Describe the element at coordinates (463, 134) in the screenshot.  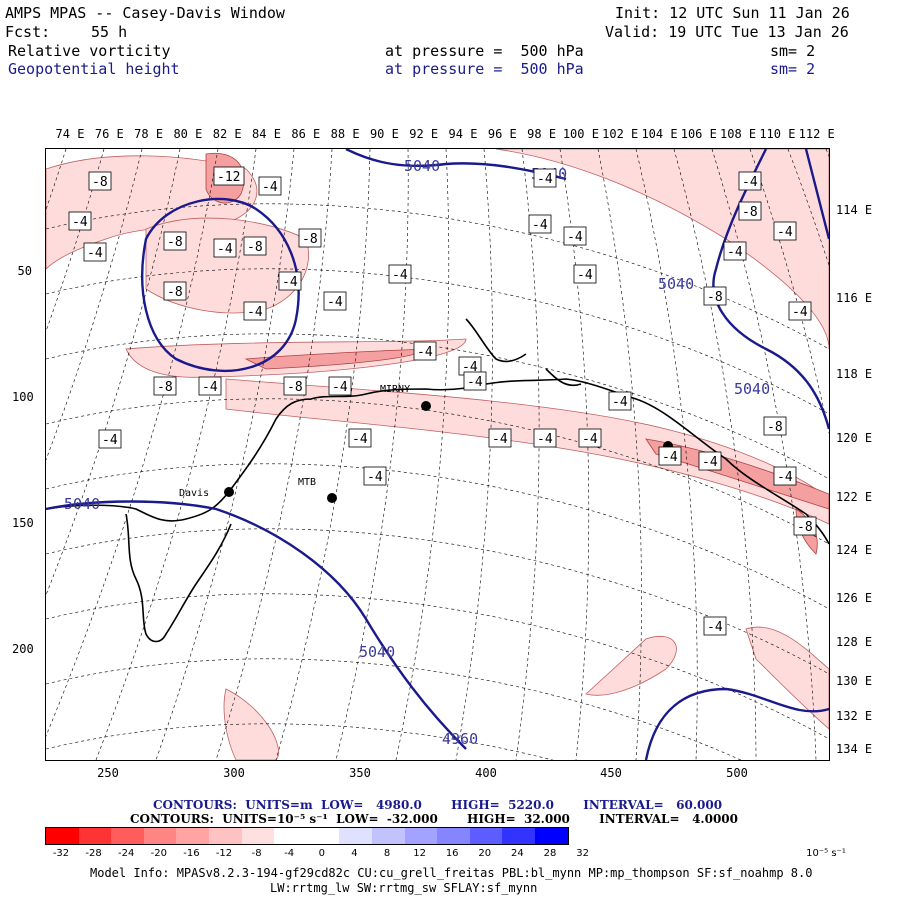
I see `top-longitude-label: 94 E` at that location.